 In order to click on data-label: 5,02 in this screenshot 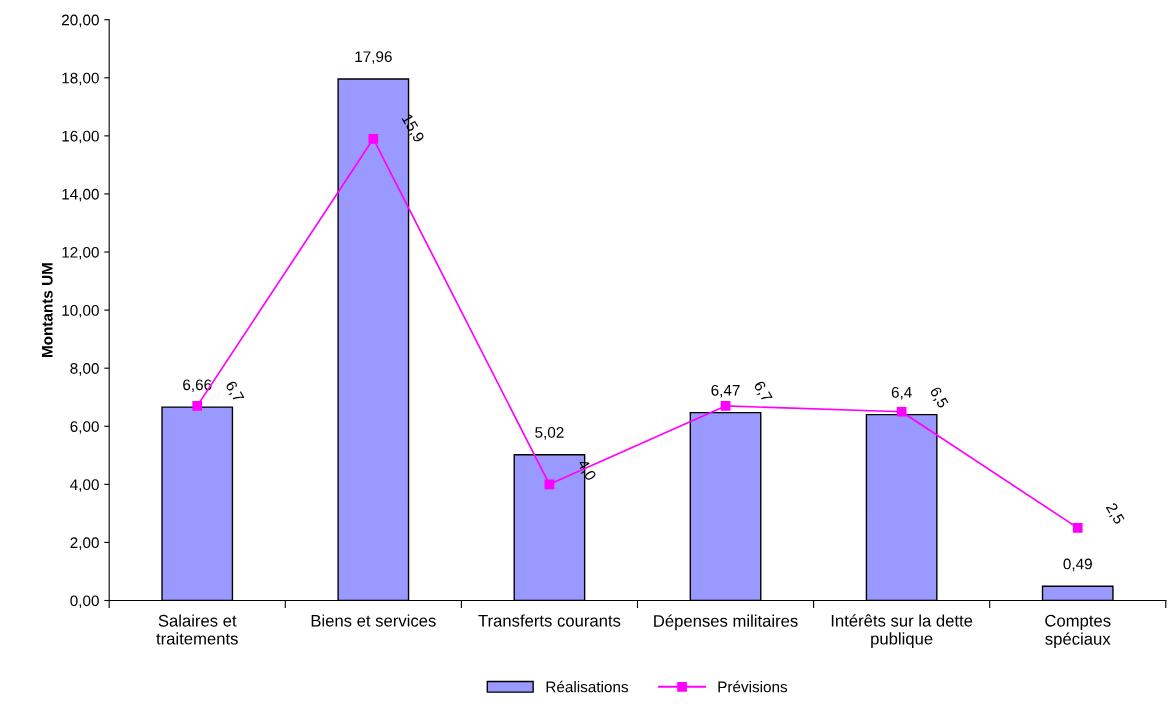, I will do `click(549, 433)`.